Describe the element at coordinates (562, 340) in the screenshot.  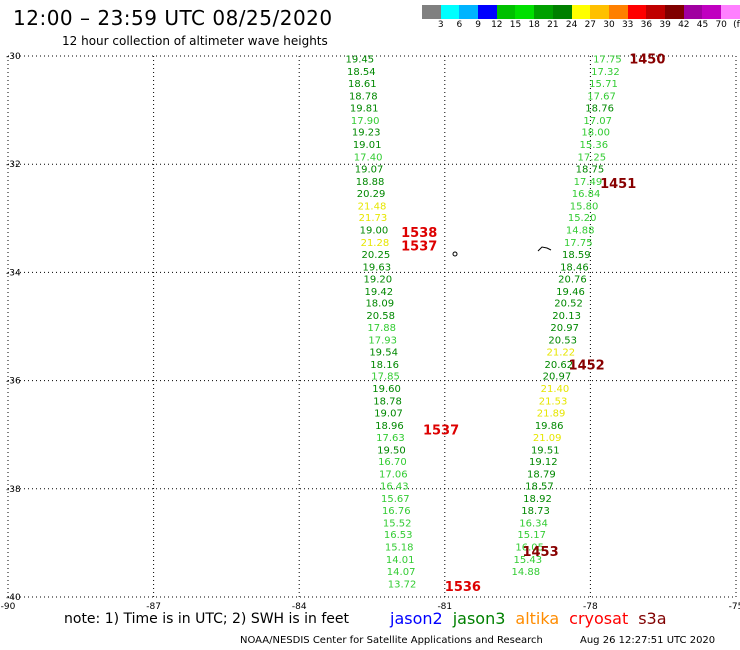
I see `wave-height-point: 20.53` at that location.